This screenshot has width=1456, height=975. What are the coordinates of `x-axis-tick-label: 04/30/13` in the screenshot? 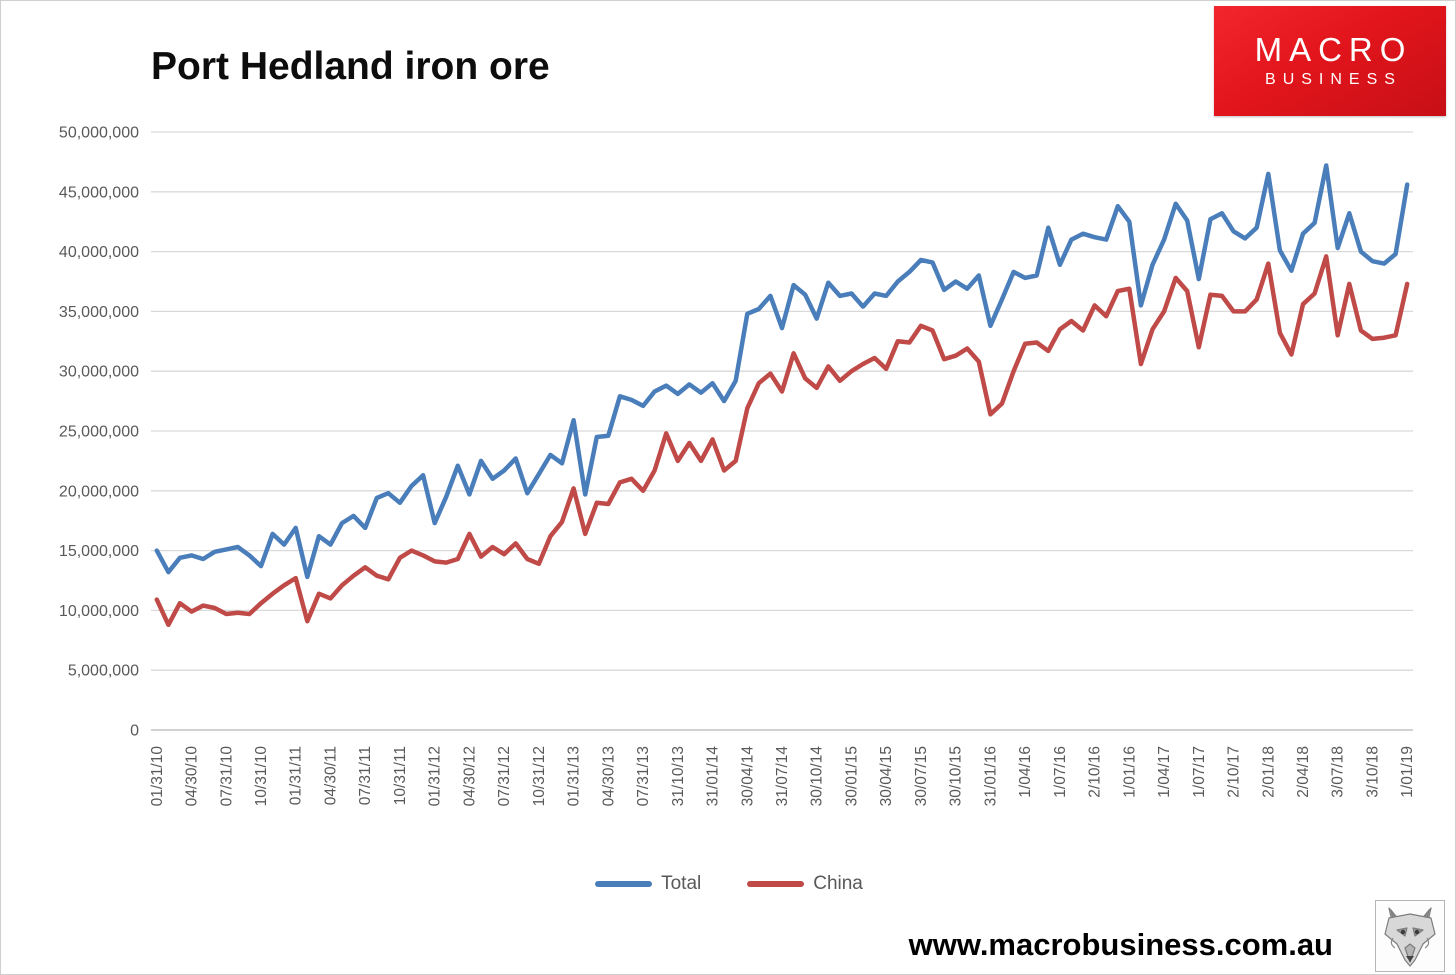 It's located at (608, 776).